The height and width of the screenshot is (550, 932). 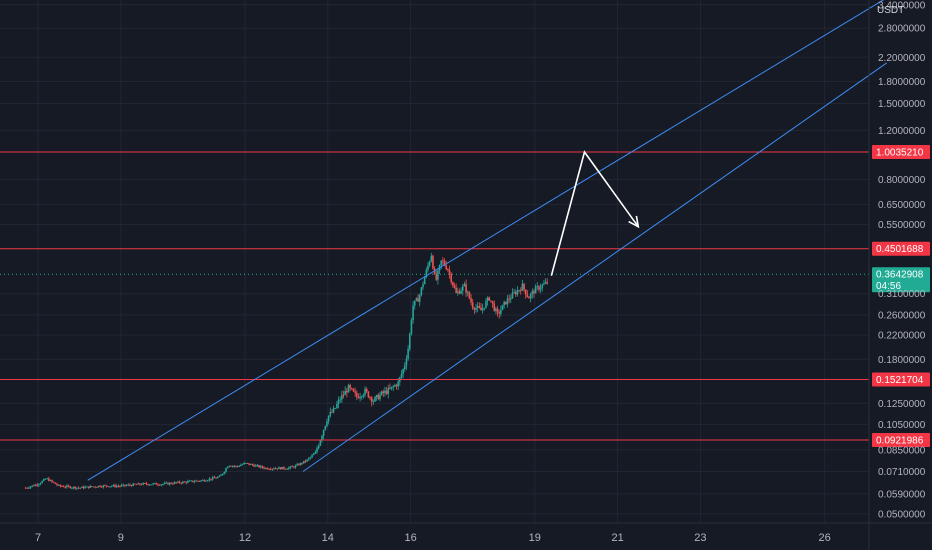 What do you see at coordinates (900, 275) in the screenshot?
I see `current-price-label: 0.3642908` at bounding box center [900, 275].